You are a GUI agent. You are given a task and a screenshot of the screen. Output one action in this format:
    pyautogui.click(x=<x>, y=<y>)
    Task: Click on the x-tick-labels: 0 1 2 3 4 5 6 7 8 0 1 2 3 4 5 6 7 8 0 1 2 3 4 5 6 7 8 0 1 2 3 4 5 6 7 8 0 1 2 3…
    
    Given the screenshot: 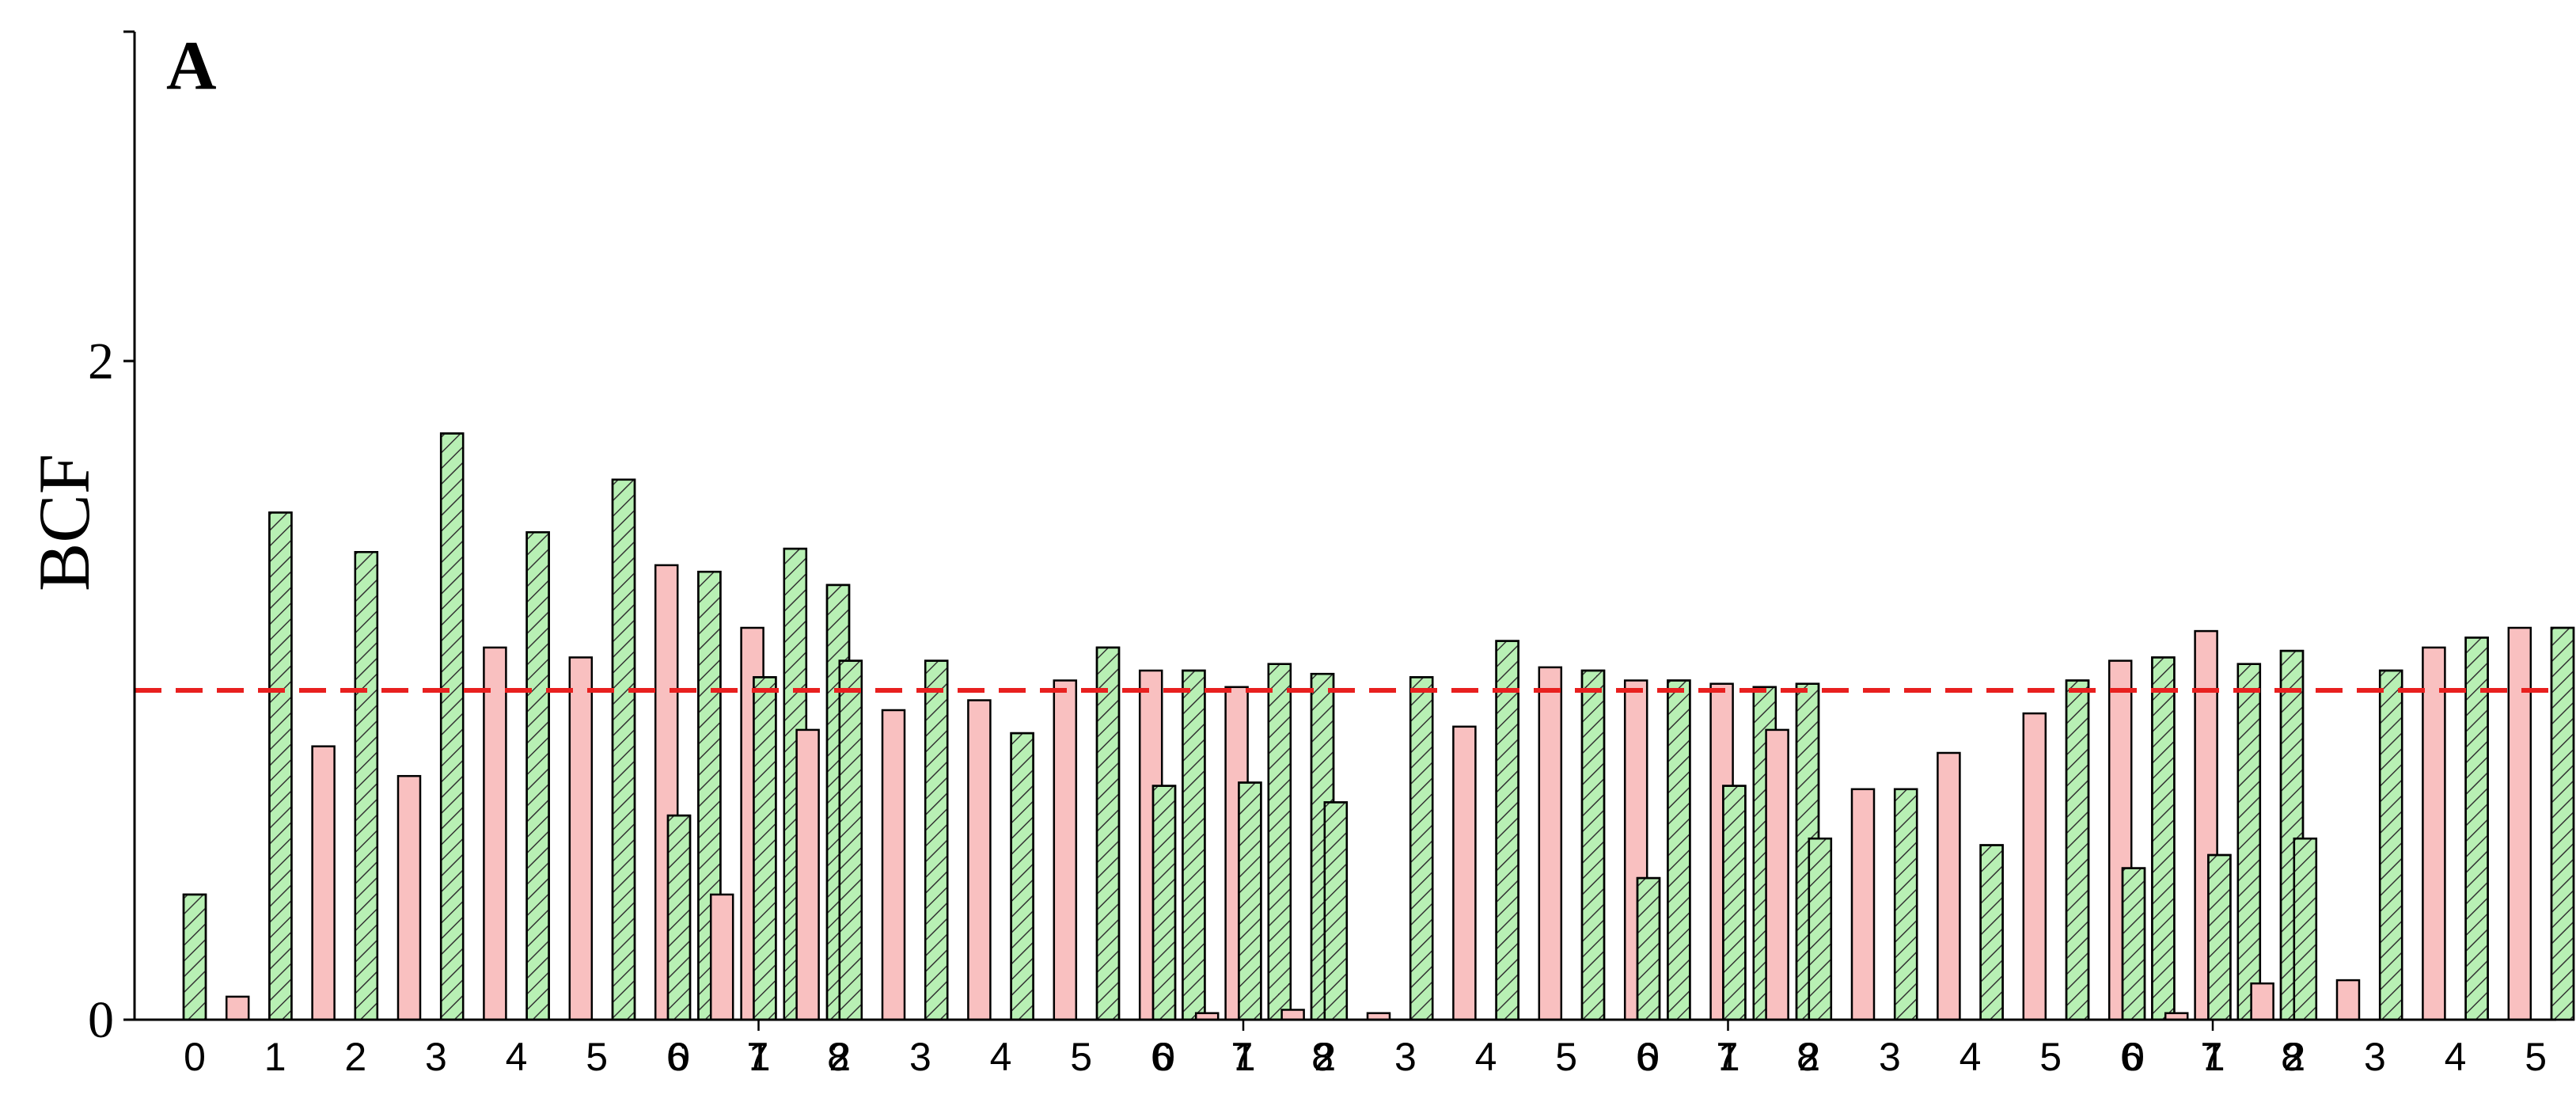 What is the action you would take?
    pyautogui.click(x=1365, y=1057)
    